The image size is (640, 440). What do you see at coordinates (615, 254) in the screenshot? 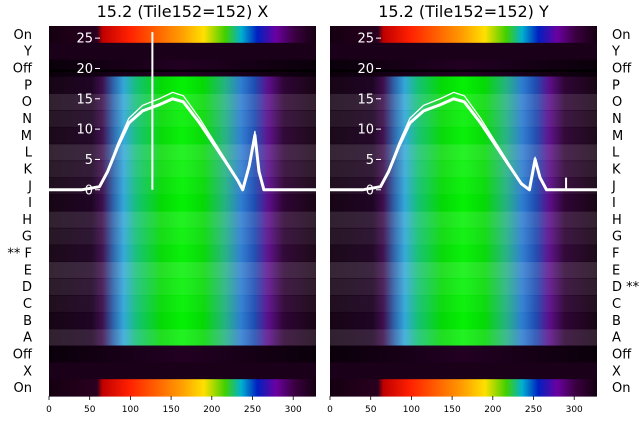
I see `row-label: F` at bounding box center [615, 254].